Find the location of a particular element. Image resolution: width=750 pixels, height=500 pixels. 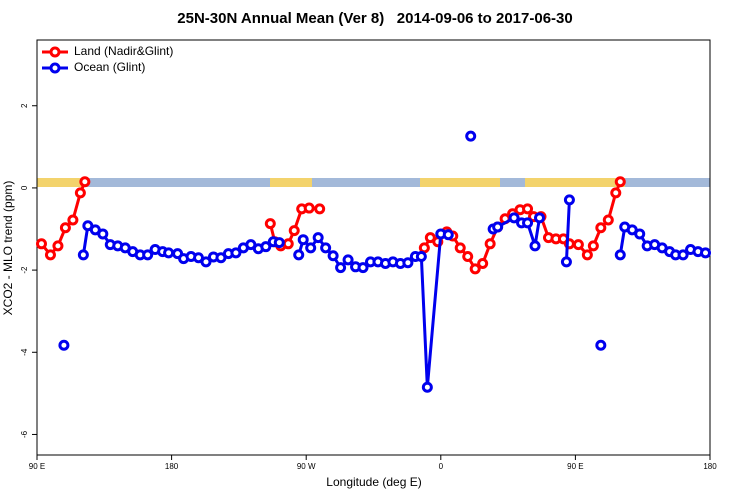

ocean-strip is located at coordinates (373, 182).